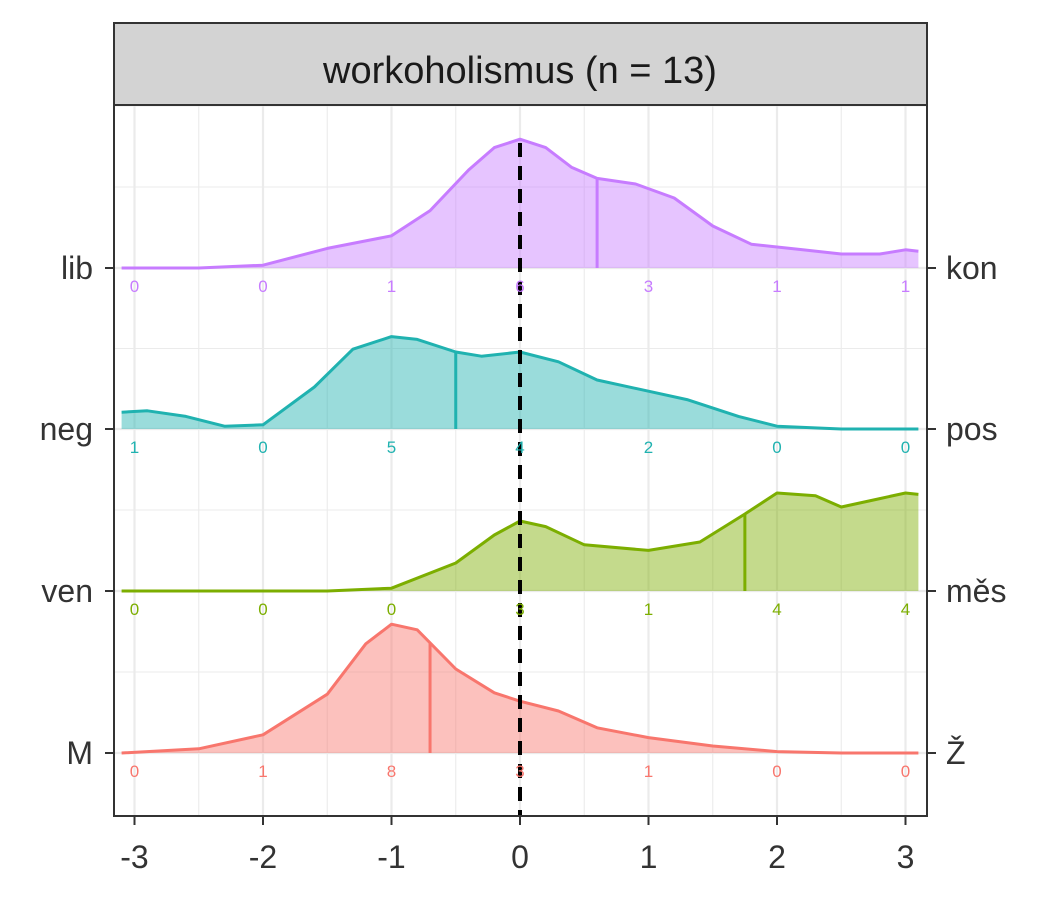  Describe the element at coordinates (648, 447) in the screenshot. I see `count-label: 2` at that location.